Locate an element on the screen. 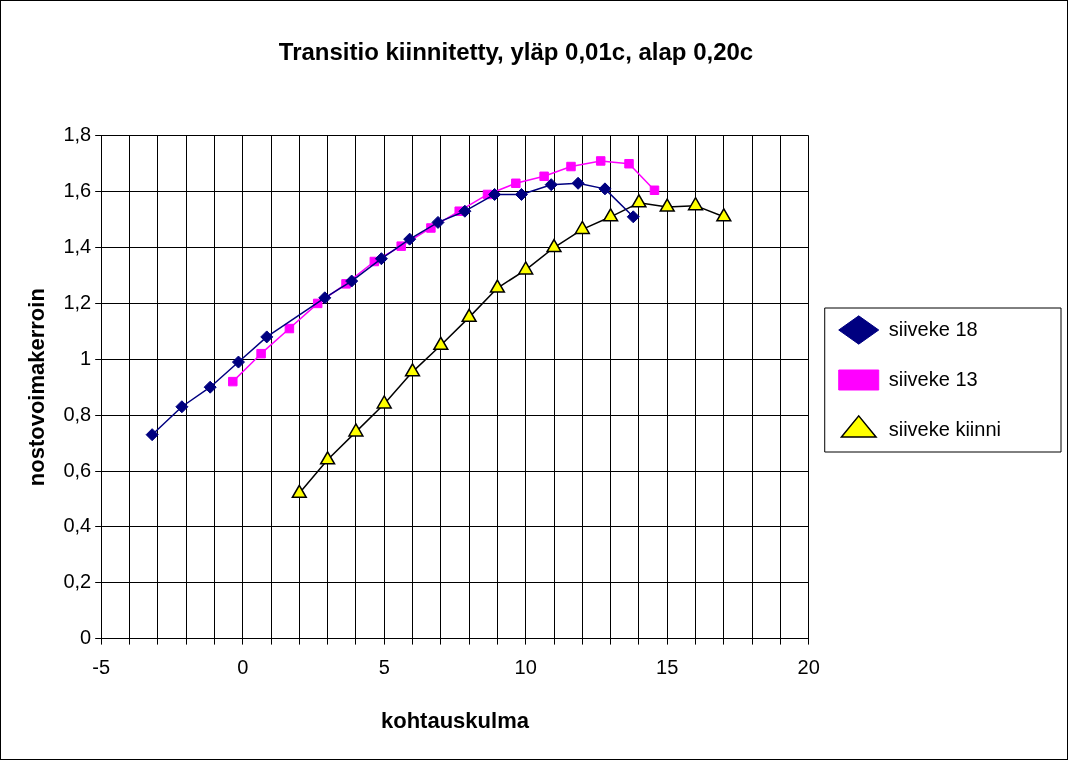 The width and height of the screenshot is (1068, 760). y-tick-label: 0,2 is located at coordinates (77, 581).